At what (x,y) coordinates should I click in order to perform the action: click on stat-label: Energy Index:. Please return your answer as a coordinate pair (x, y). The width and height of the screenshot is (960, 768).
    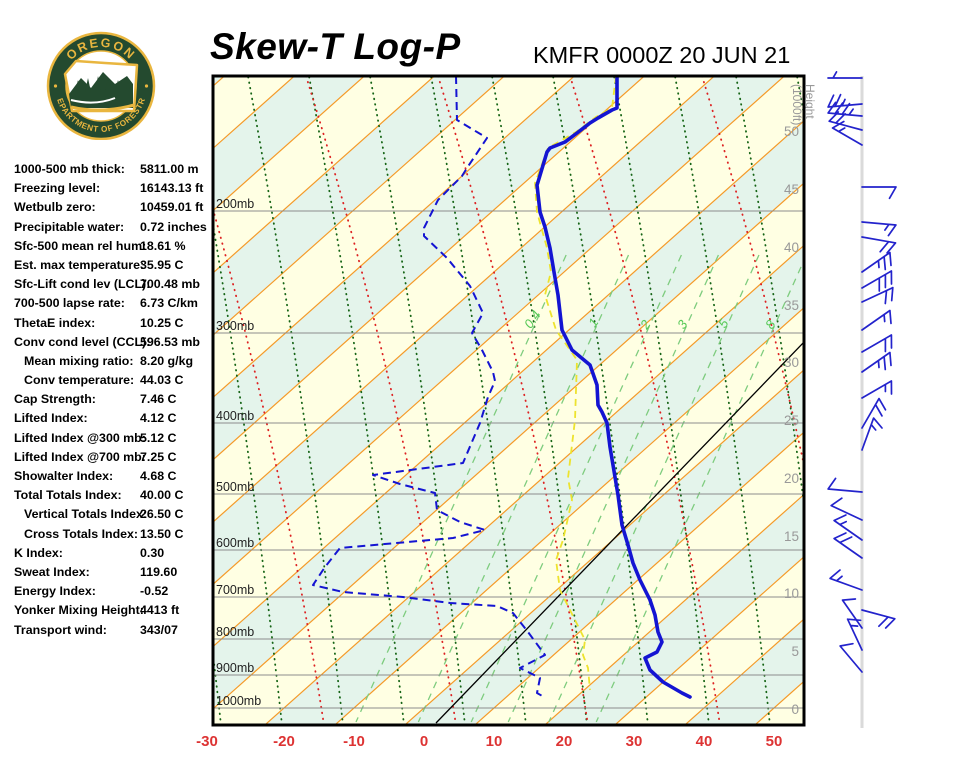
    Looking at the image, I should click on (55, 591).